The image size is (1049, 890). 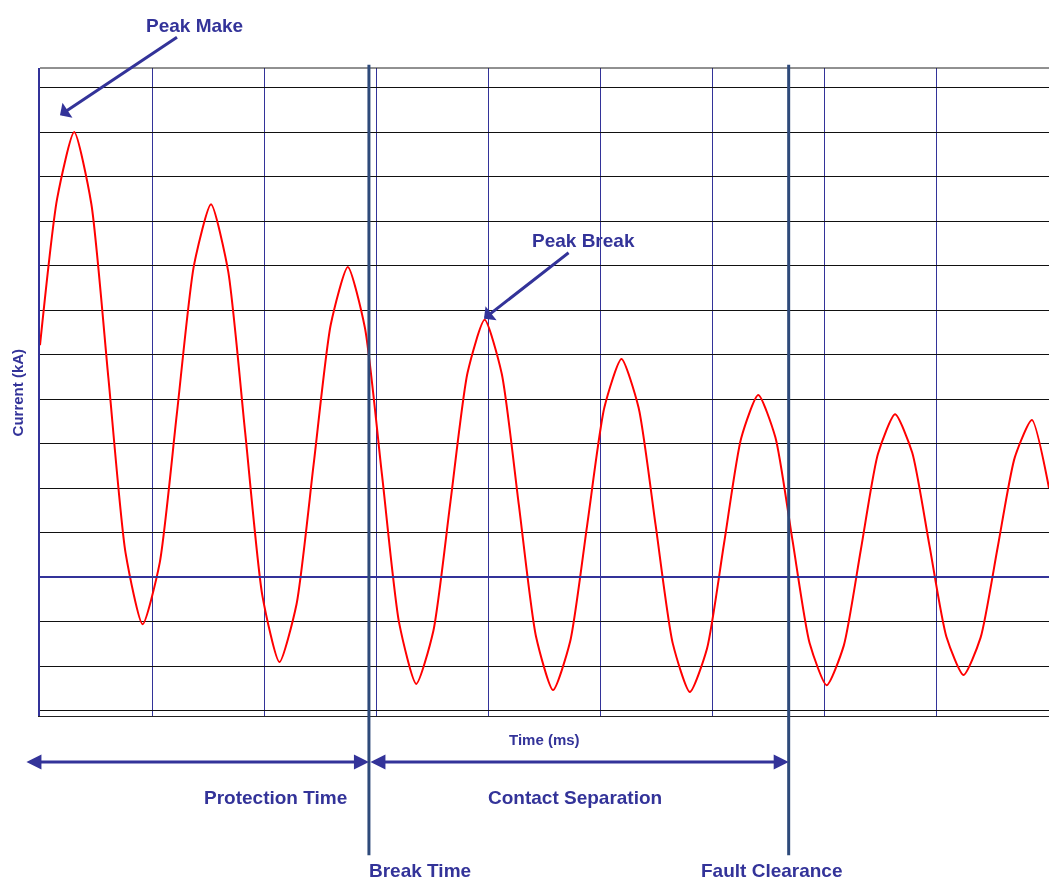 I want to click on text: Protection Time, so click(x=276, y=797).